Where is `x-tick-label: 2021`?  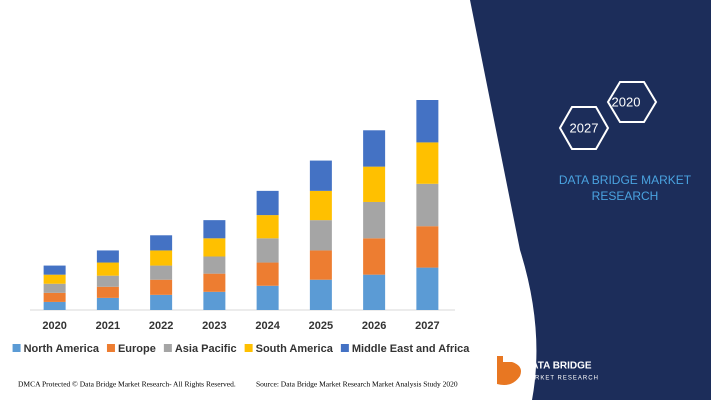 x-tick-label: 2021 is located at coordinates (108, 326).